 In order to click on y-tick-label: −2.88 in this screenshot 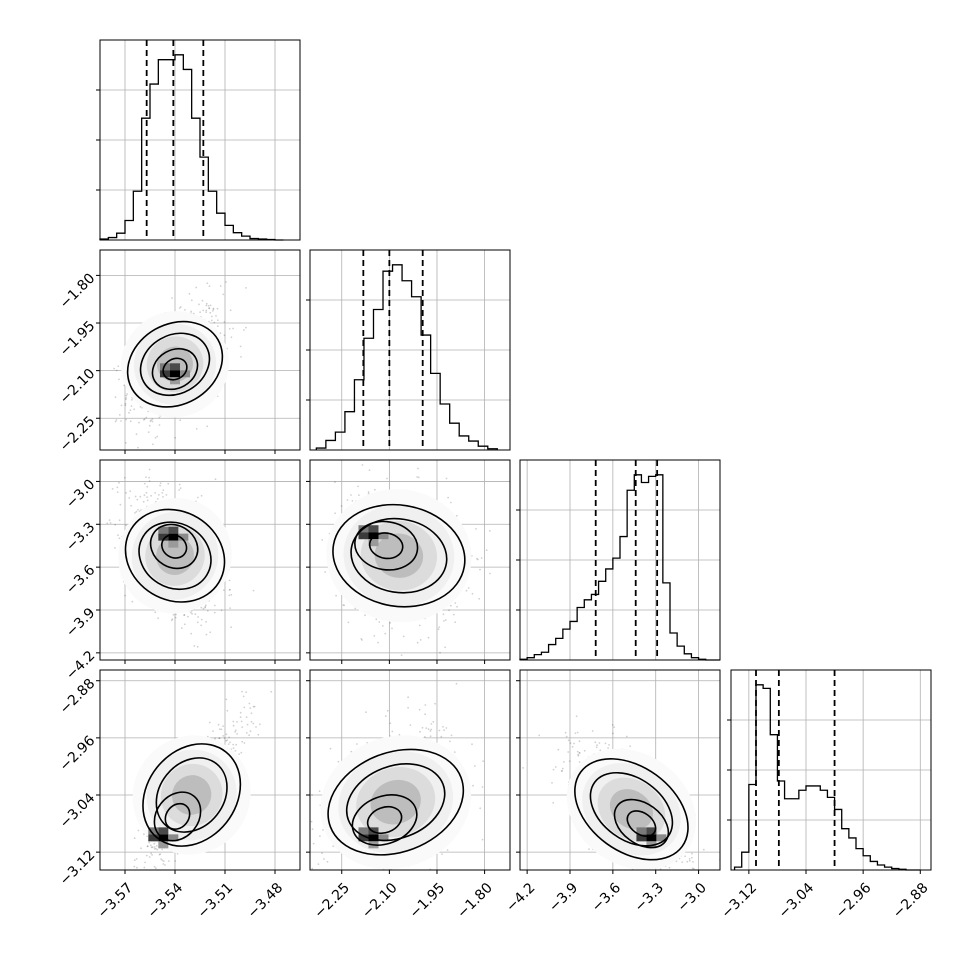, I will do `click(78, 697)`.